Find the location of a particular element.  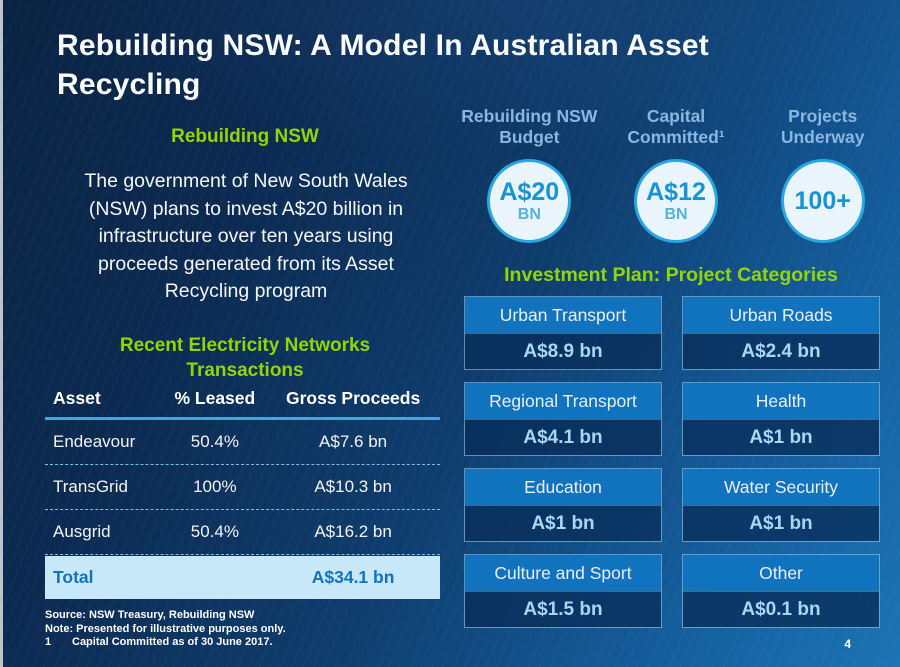

category-name: Education is located at coordinates (563, 487).